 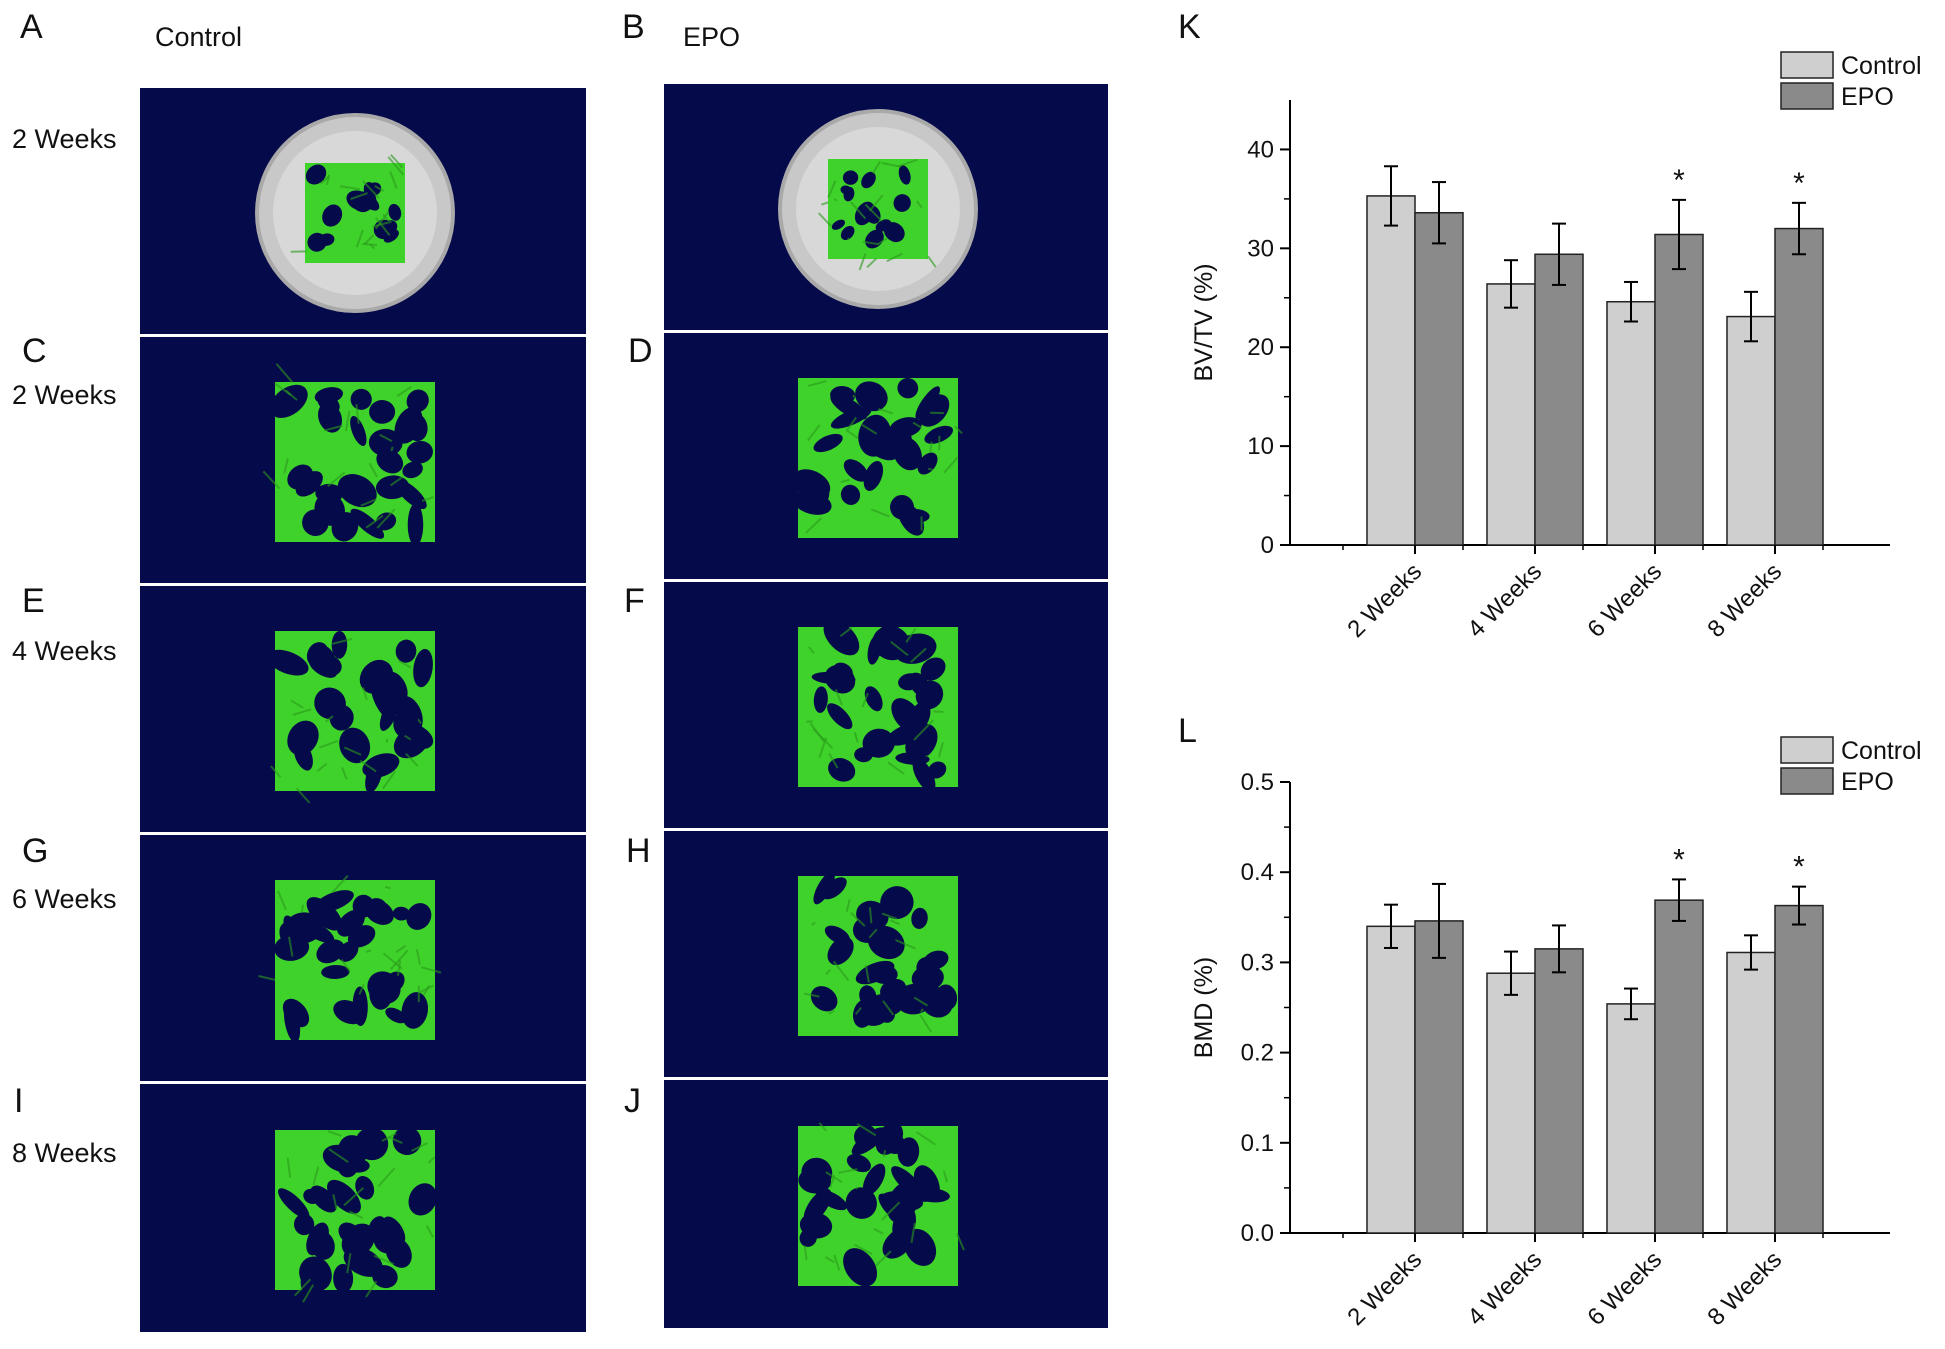 What do you see at coordinates (64, 899) in the screenshot?
I see `row-label-6-weeks: 6 Weeks` at bounding box center [64, 899].